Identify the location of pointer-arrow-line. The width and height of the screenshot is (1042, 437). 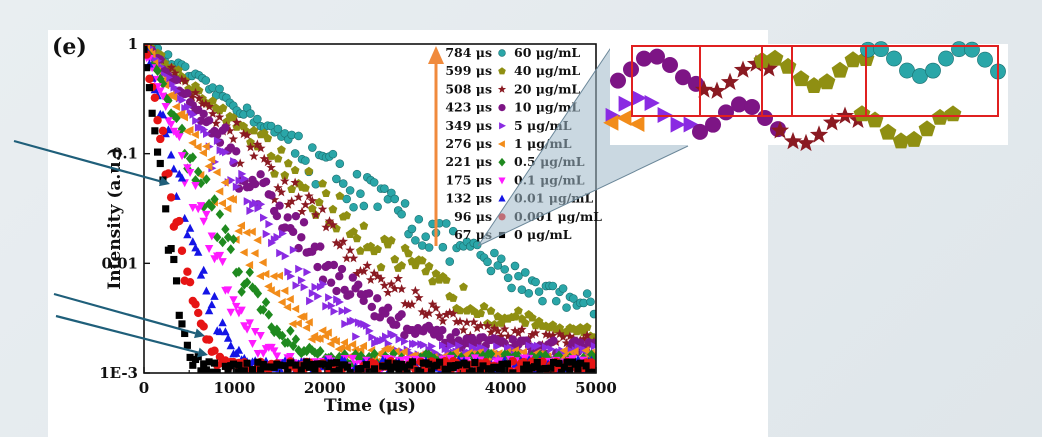
(87, 161).